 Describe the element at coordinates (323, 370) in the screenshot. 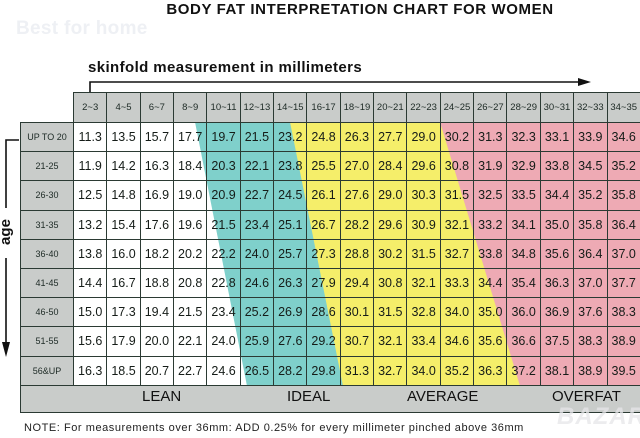

I see `body-fat-value: 29.8` at that location.